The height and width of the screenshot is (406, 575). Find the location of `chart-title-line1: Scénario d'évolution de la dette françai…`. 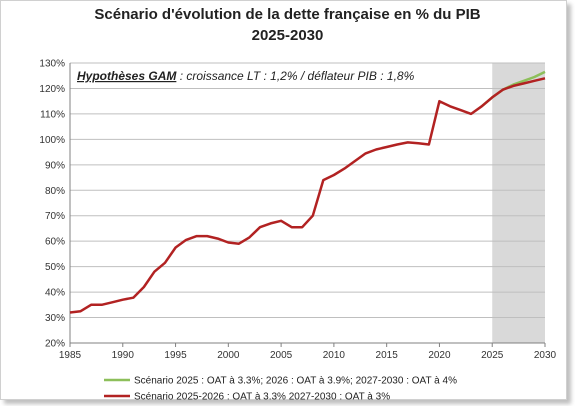

chart-title-line1: Scénario d'évolution de la dette françai… is located at coordinates (287, 14).